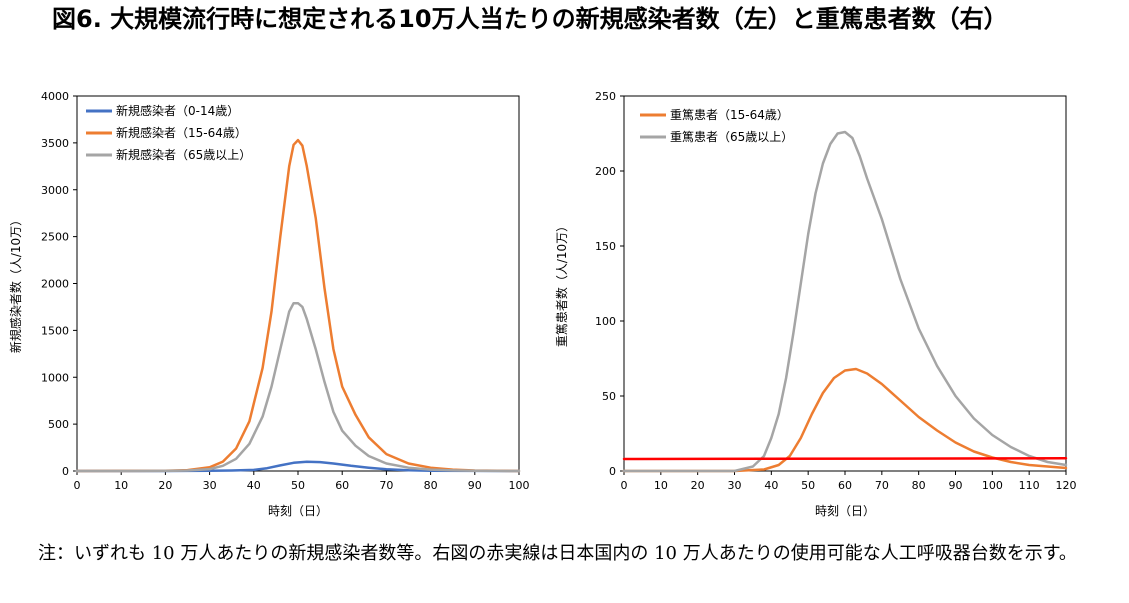  I want to click on legend-label: 重篤患者（65歳以上）, so click(731, 137).